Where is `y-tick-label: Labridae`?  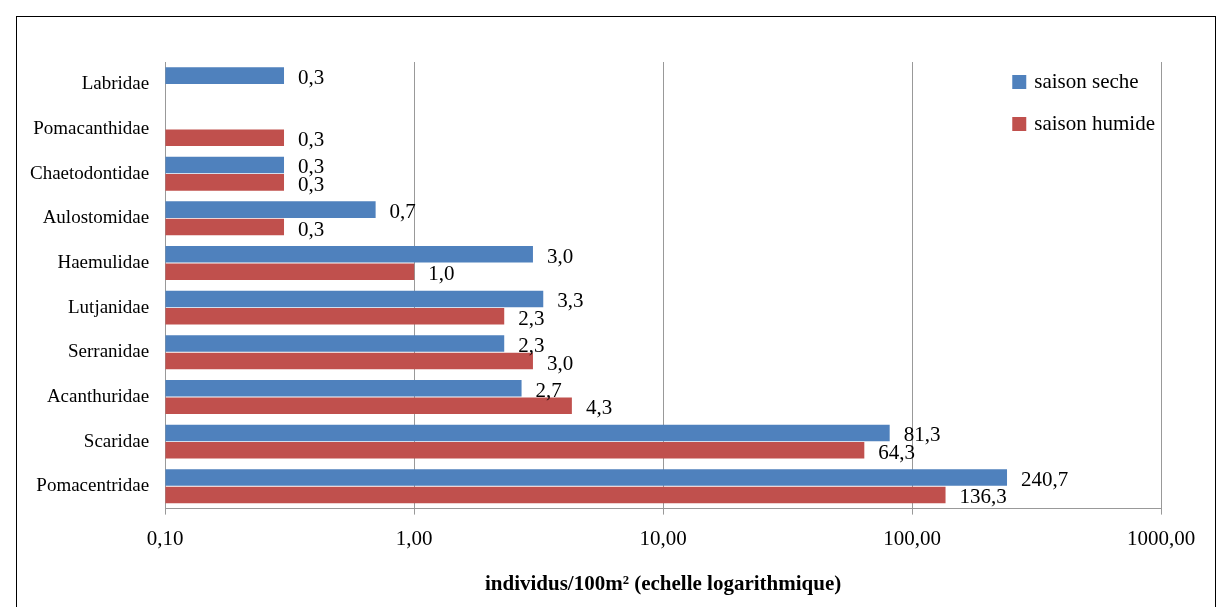 y-tick-label: Labridae is located at coordinates (115, 83).